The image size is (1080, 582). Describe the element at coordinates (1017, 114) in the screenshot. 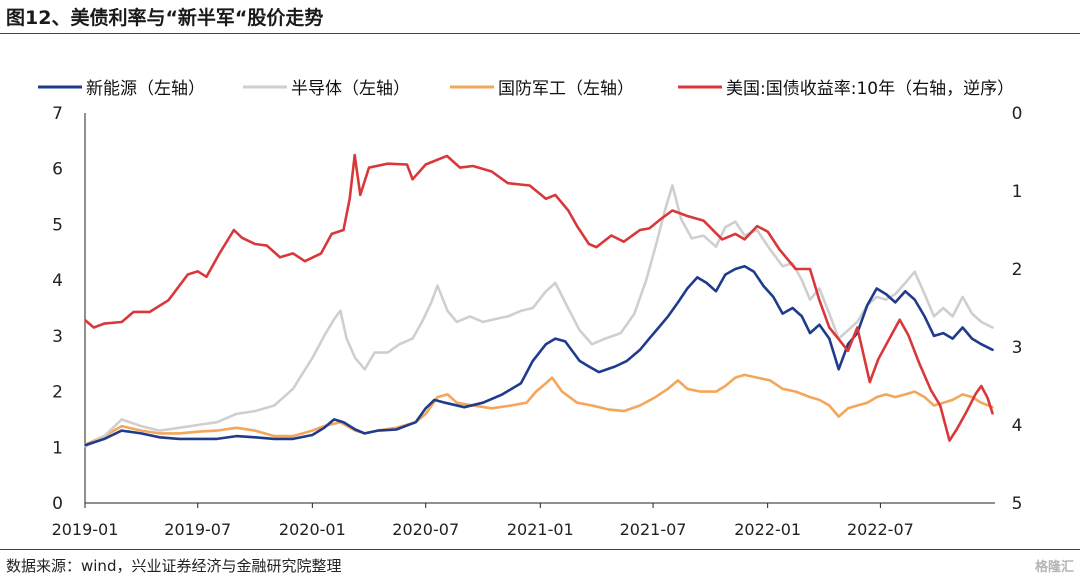

I see `right-tick-label: 0` at that location.